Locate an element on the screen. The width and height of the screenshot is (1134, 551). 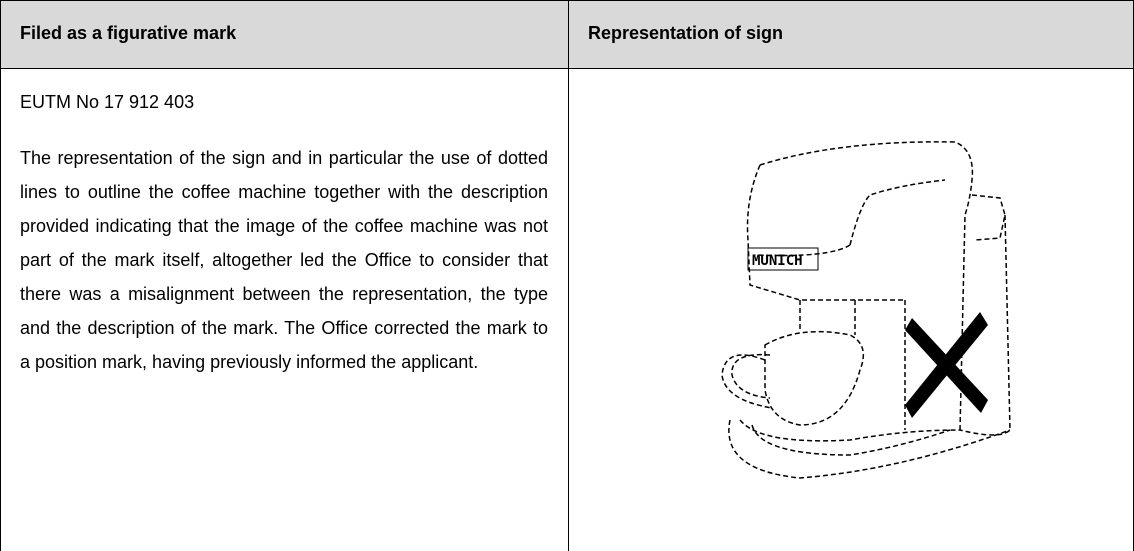
header-row is located at coordinates (567, 34).